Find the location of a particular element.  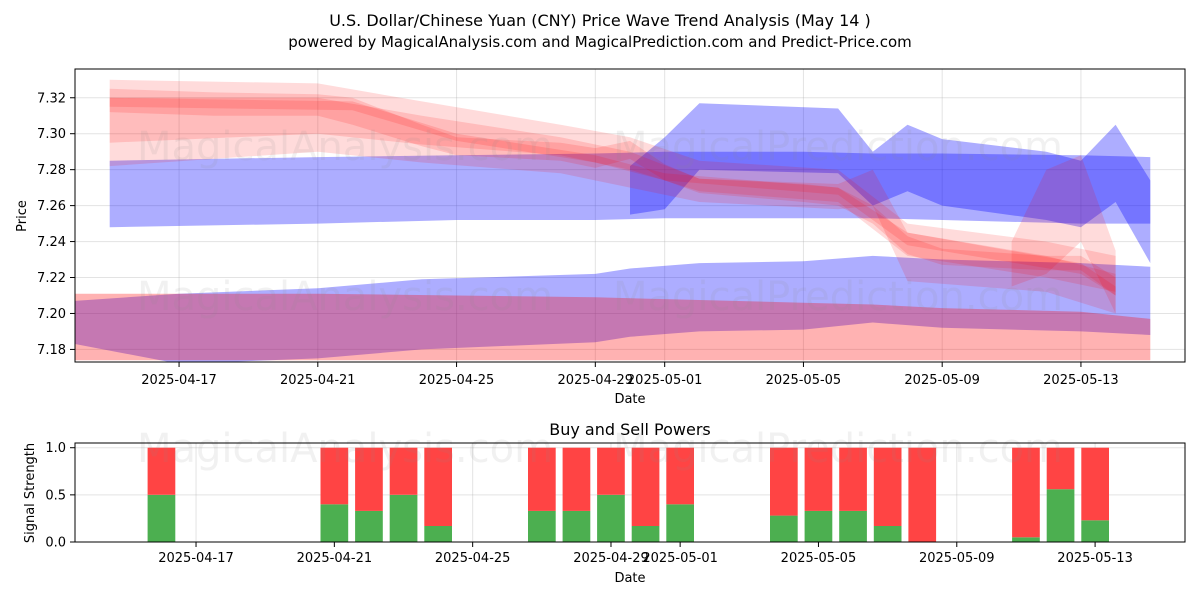

signal-bars is located at coordinates (628, 494).